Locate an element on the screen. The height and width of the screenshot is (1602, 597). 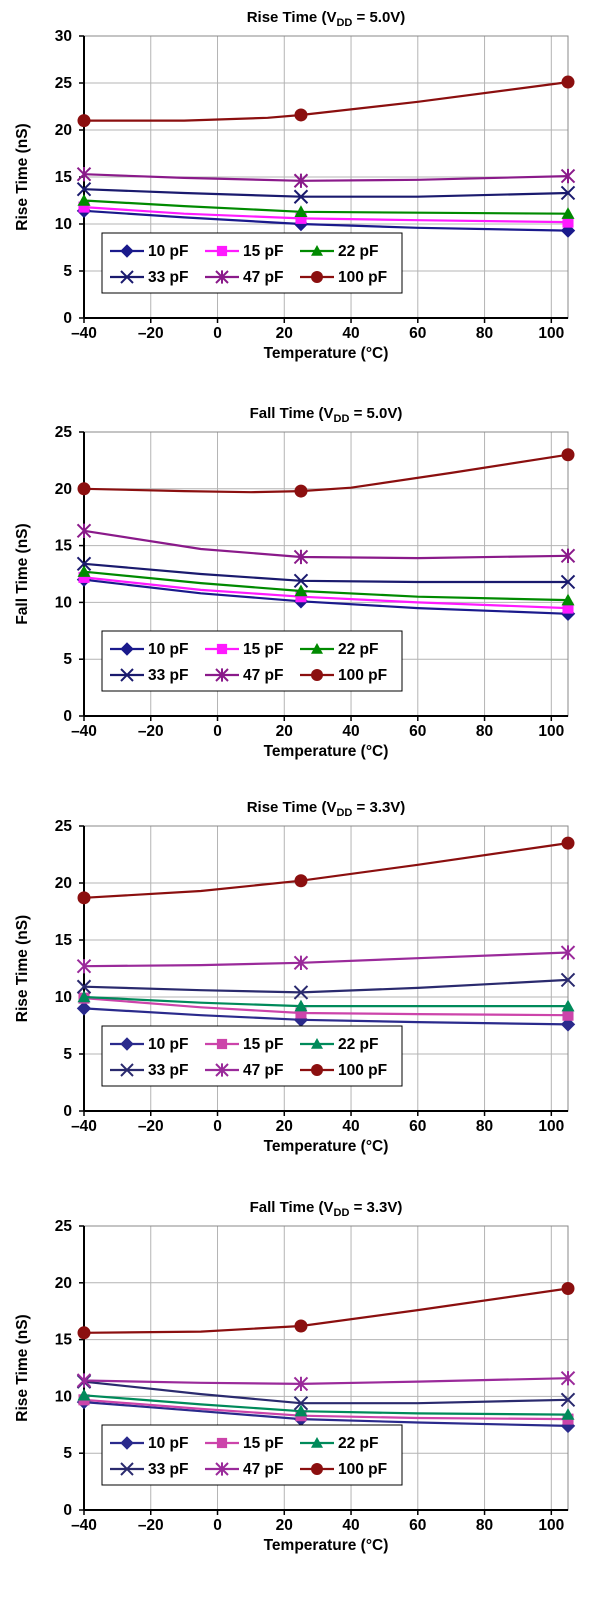
x-tick-label: –20 is located at coordinates (151, 1126).